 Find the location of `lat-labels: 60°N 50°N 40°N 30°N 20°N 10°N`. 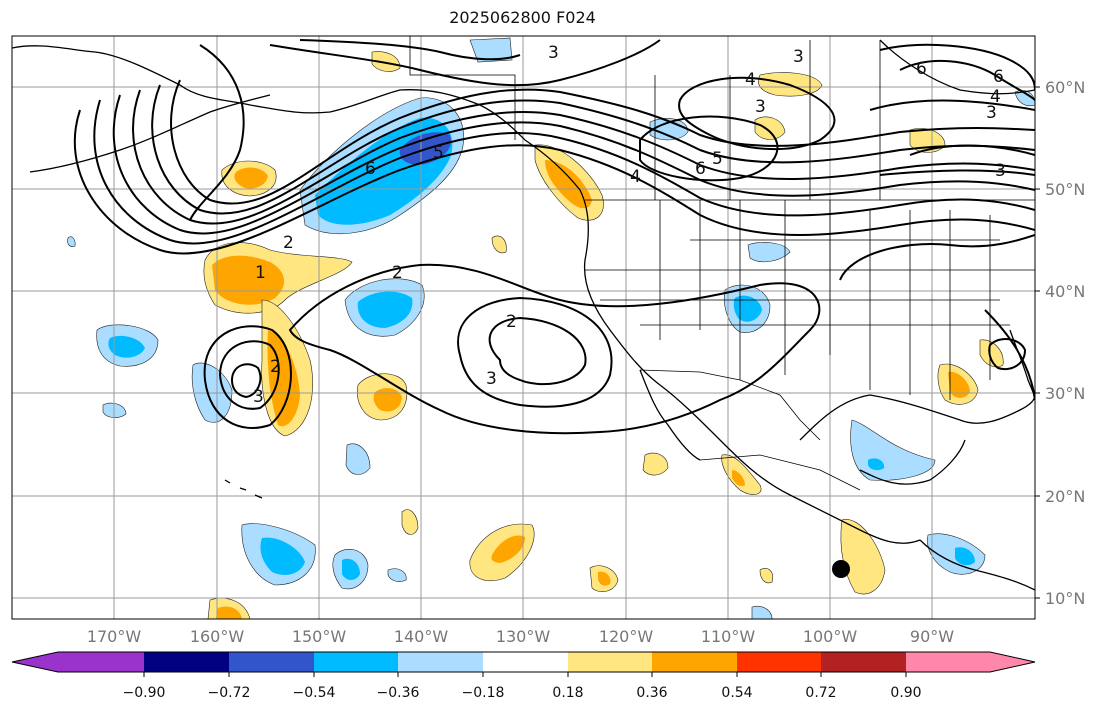

lat-labels: 60°N 50°N 40°N 30°N 20°N 10°N is located at coordinates (1065, 343).